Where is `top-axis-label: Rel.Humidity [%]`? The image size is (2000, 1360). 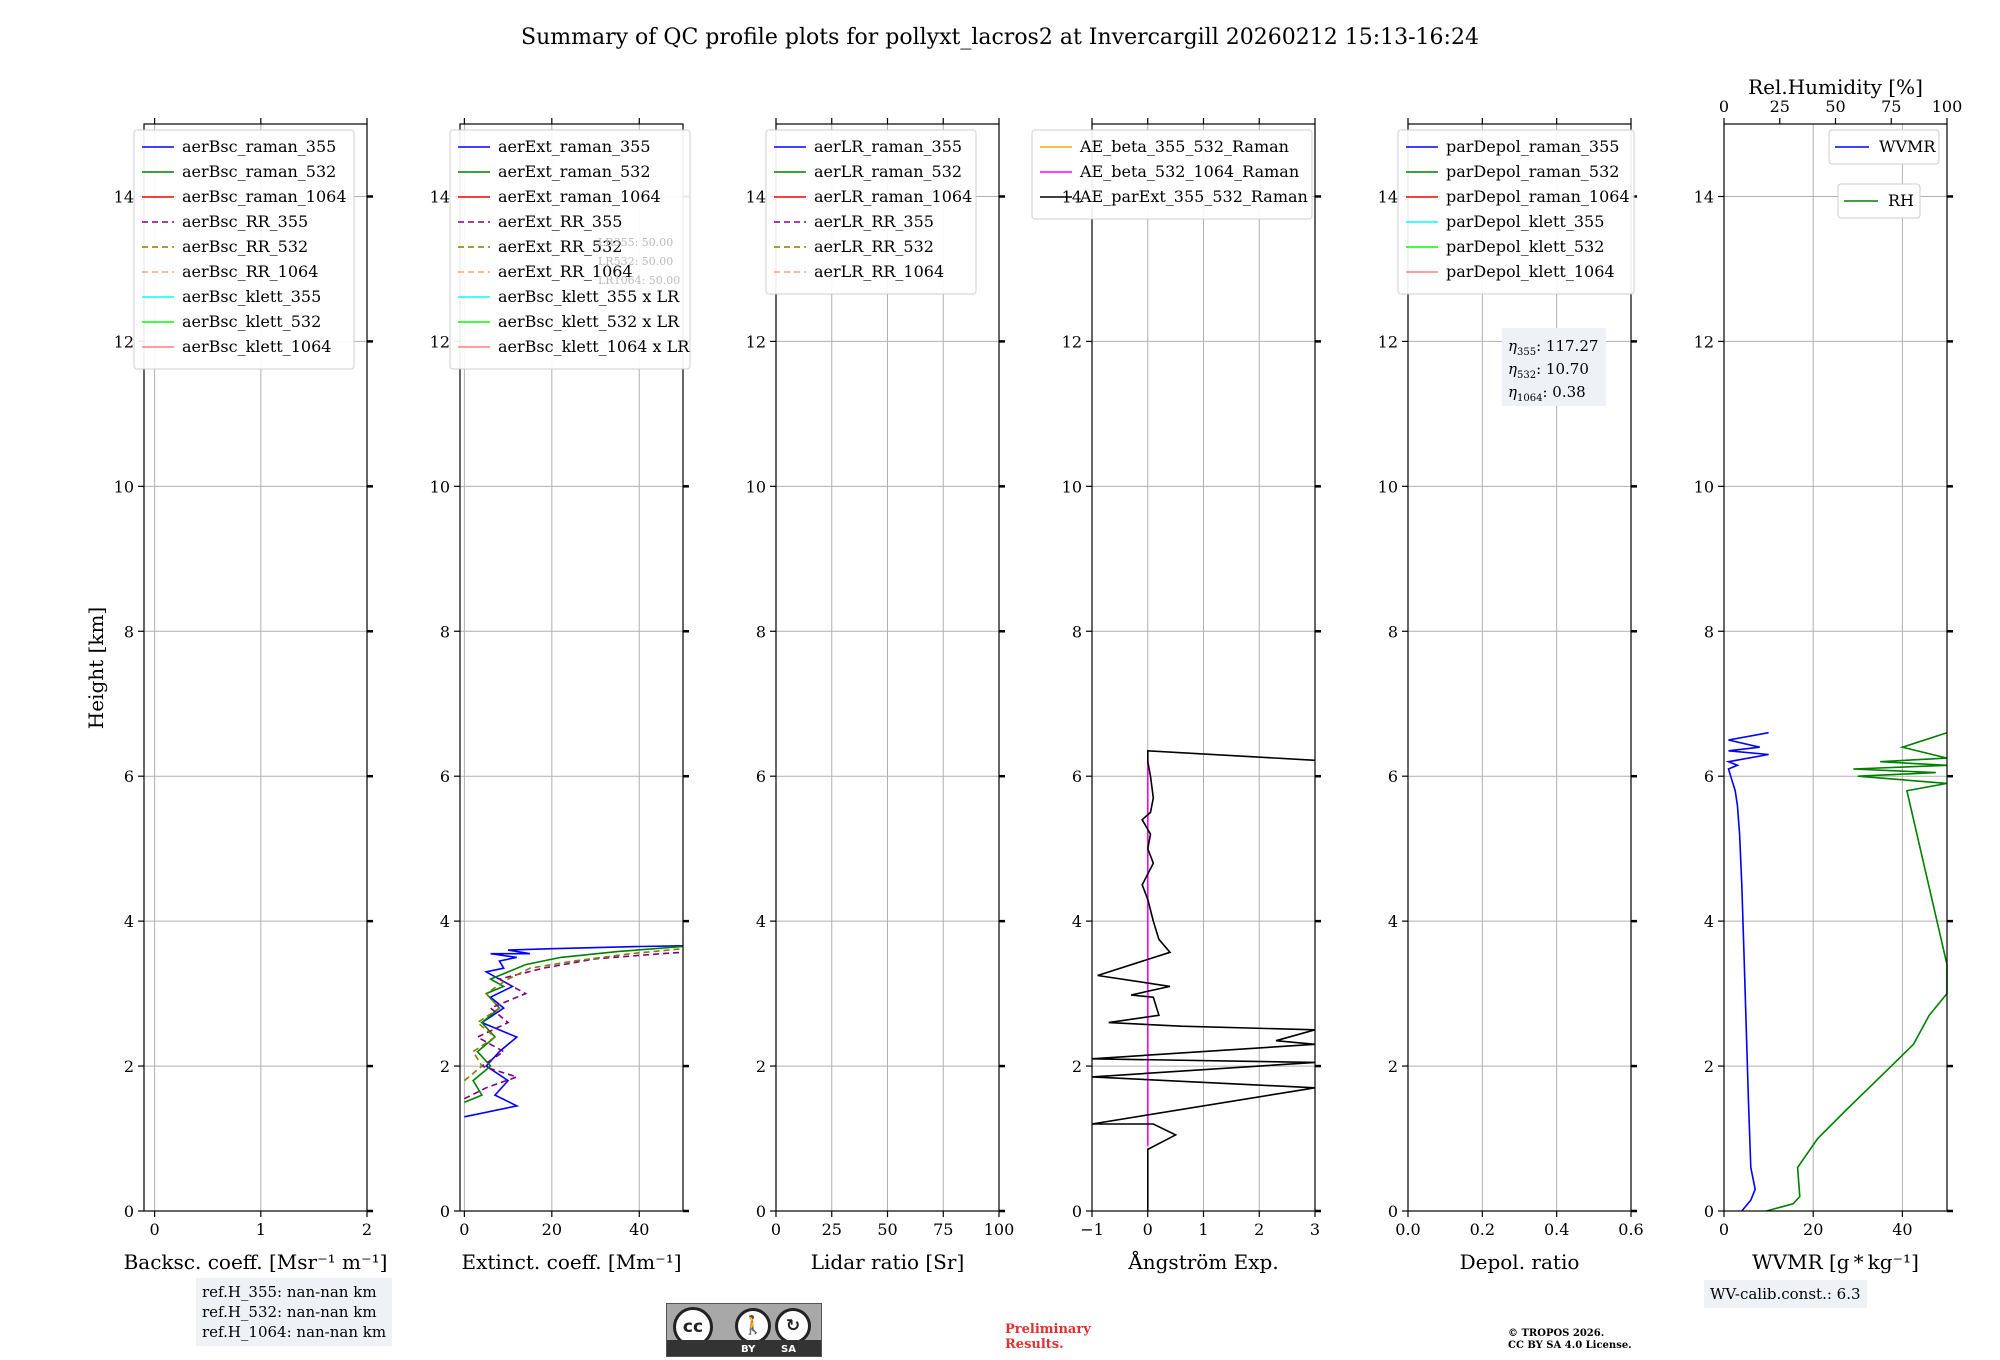
top-axis-label: Rel.Humidity [%] is located at coordinates (1835, 87).